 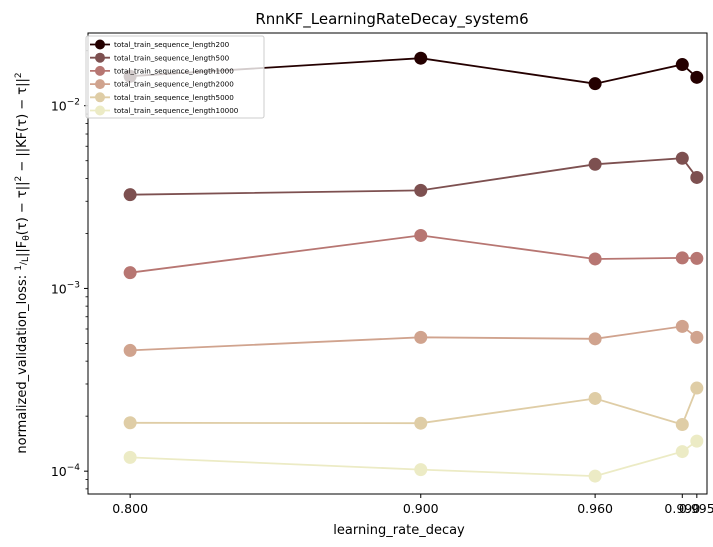 I want to click on legend-box, so click(x=175, y=77).